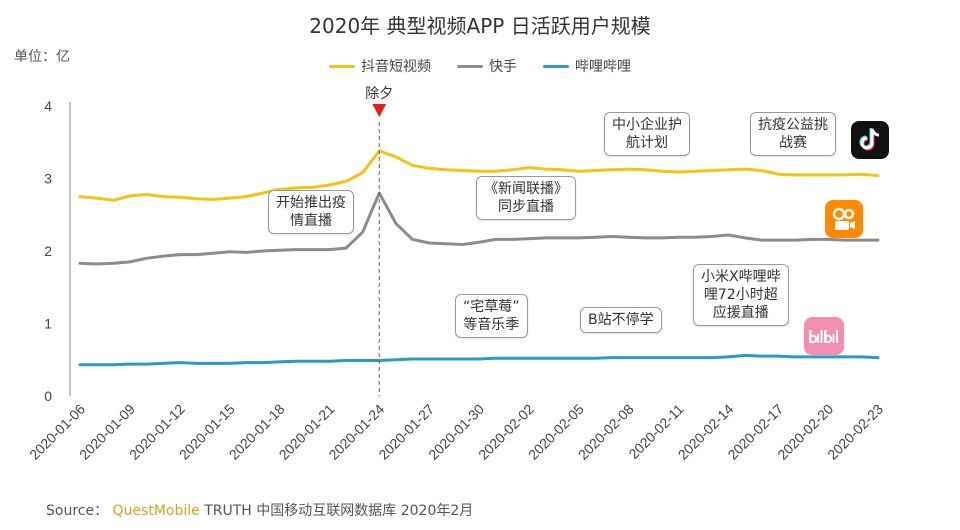 The width and height of the screenshot is (960, 530). What do you see at coordinates (480, 26) in the screenshot?
I see `chart-title: 2020年 典型视频APP 日活跃用户规模` at bounding box center [480, 26].